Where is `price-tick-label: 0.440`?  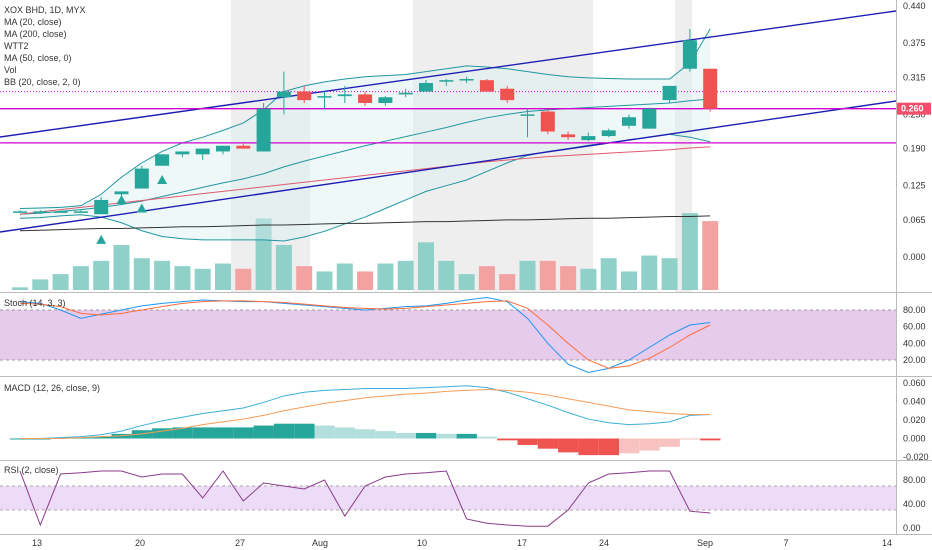
price-tick-label: 0.440 is located at coordinates (914, 6).